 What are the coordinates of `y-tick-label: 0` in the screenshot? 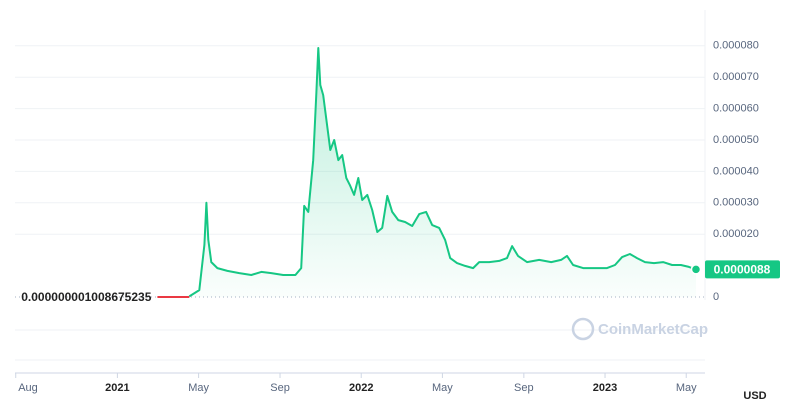 It's located at (716, 297).